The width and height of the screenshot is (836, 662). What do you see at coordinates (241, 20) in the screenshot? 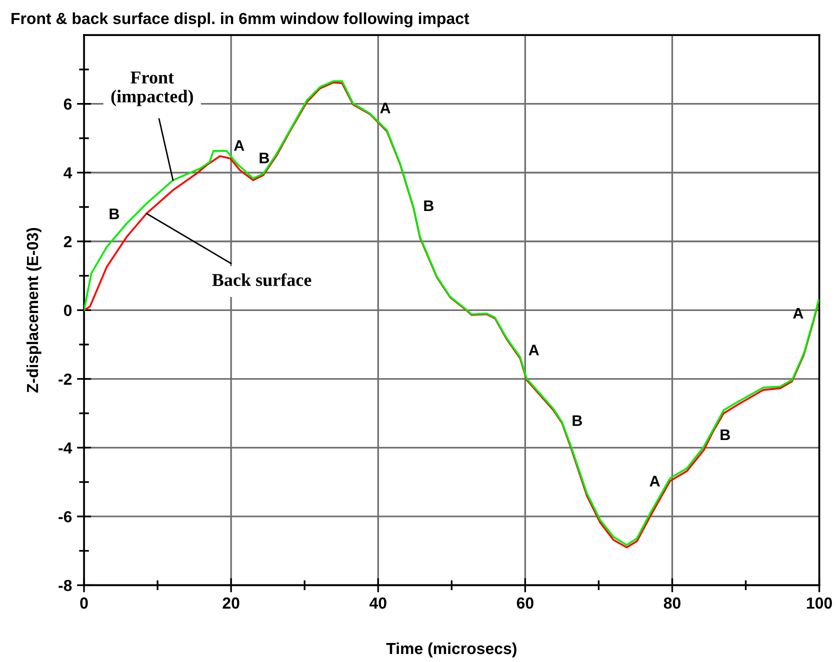
I see `chart-title: Front & back surface displ. in 6mm window following impact` at bounding box center [241, 20].